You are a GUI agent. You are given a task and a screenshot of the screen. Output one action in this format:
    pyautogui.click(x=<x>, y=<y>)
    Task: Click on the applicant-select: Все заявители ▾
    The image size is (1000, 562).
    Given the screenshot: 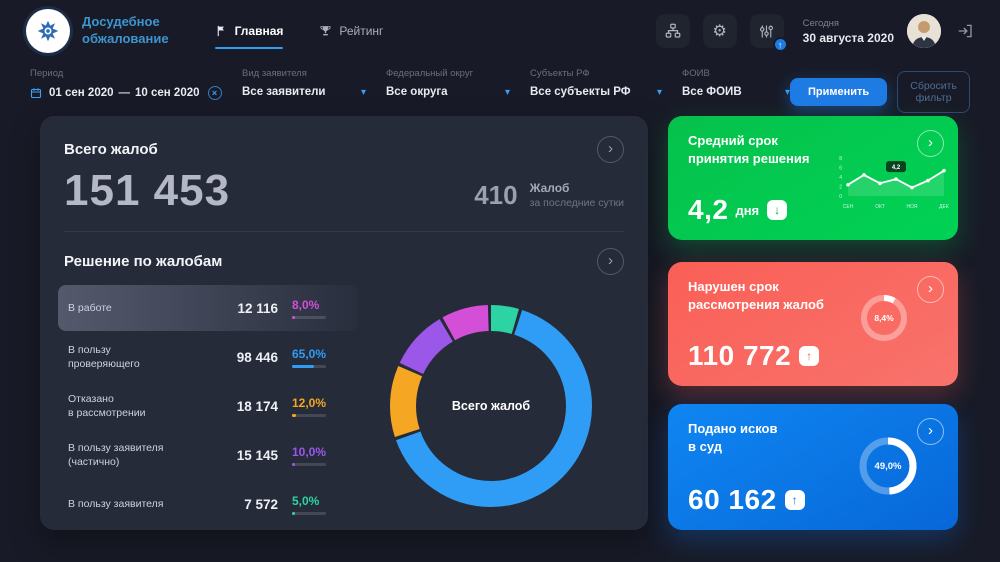 What is the action you would take?
    pyautogui.click(x=304, y=92)
    